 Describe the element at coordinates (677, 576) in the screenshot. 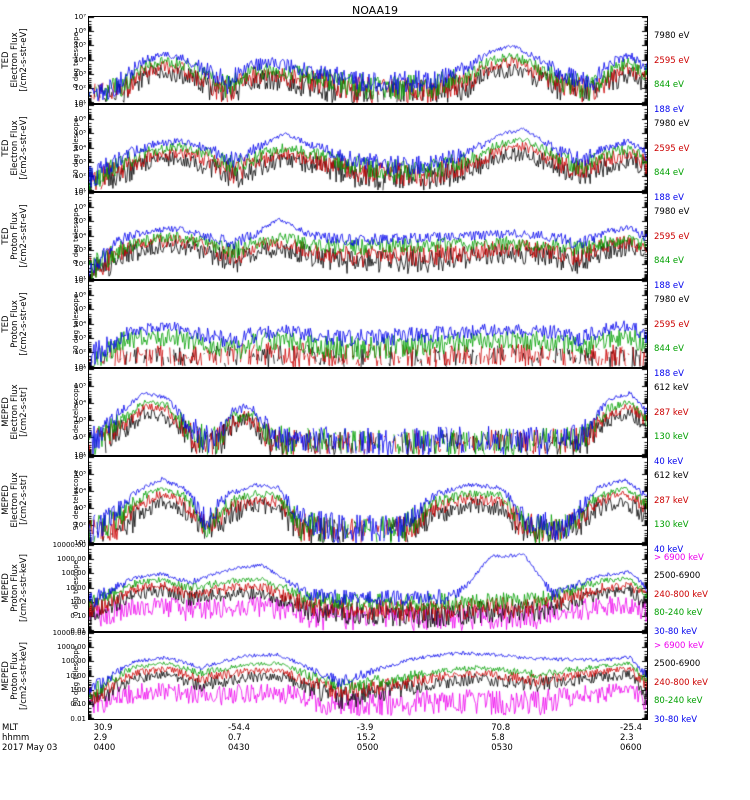

I see `legend-entry: 2500-6900` at that location.